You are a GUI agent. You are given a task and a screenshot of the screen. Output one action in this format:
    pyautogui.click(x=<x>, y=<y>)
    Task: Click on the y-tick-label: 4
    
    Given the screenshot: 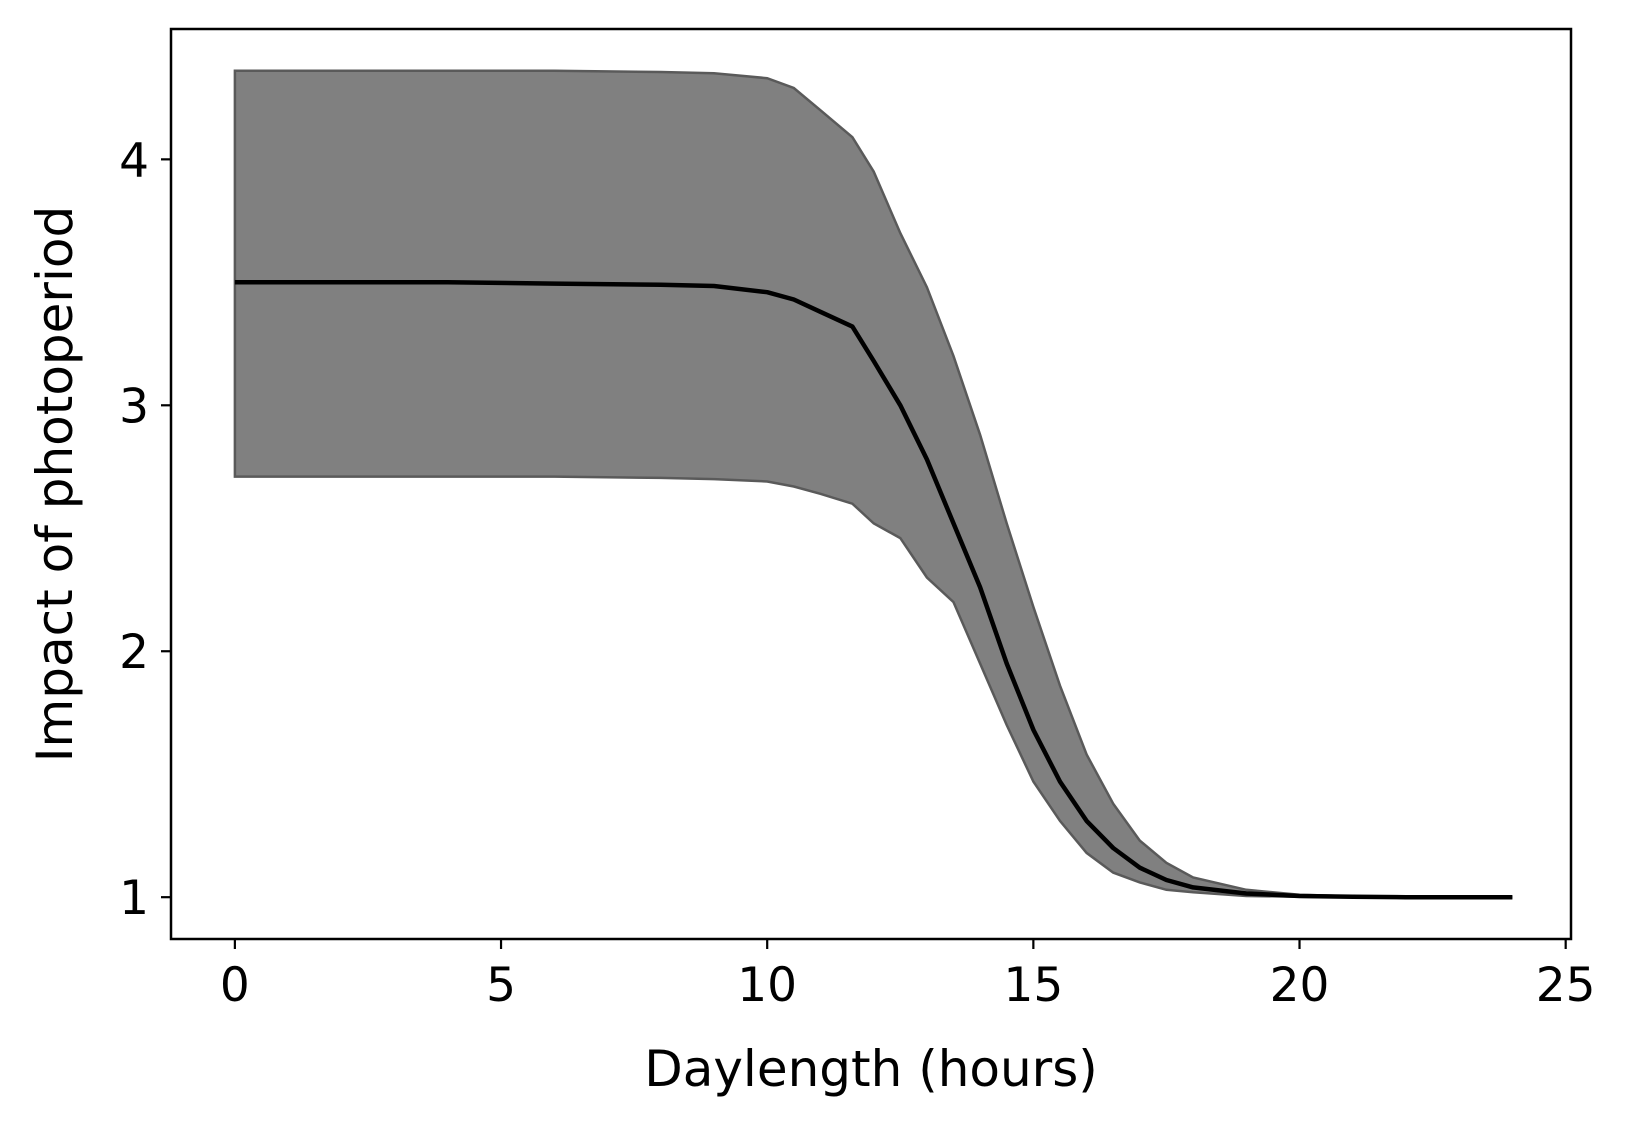 What is the action you would take?
    pyautogui.click(x=134, y=160)
    